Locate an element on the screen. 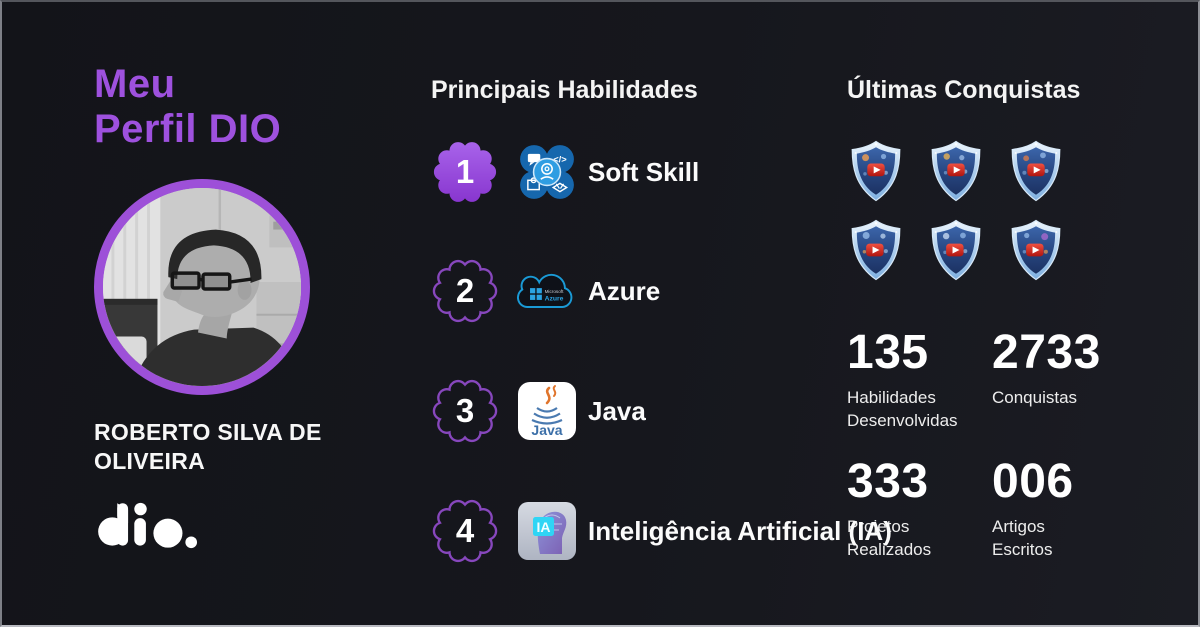 The height and width of the screenshot is (627, 1200). rank-4-badge: 4 is located at coordinates (465, 531).